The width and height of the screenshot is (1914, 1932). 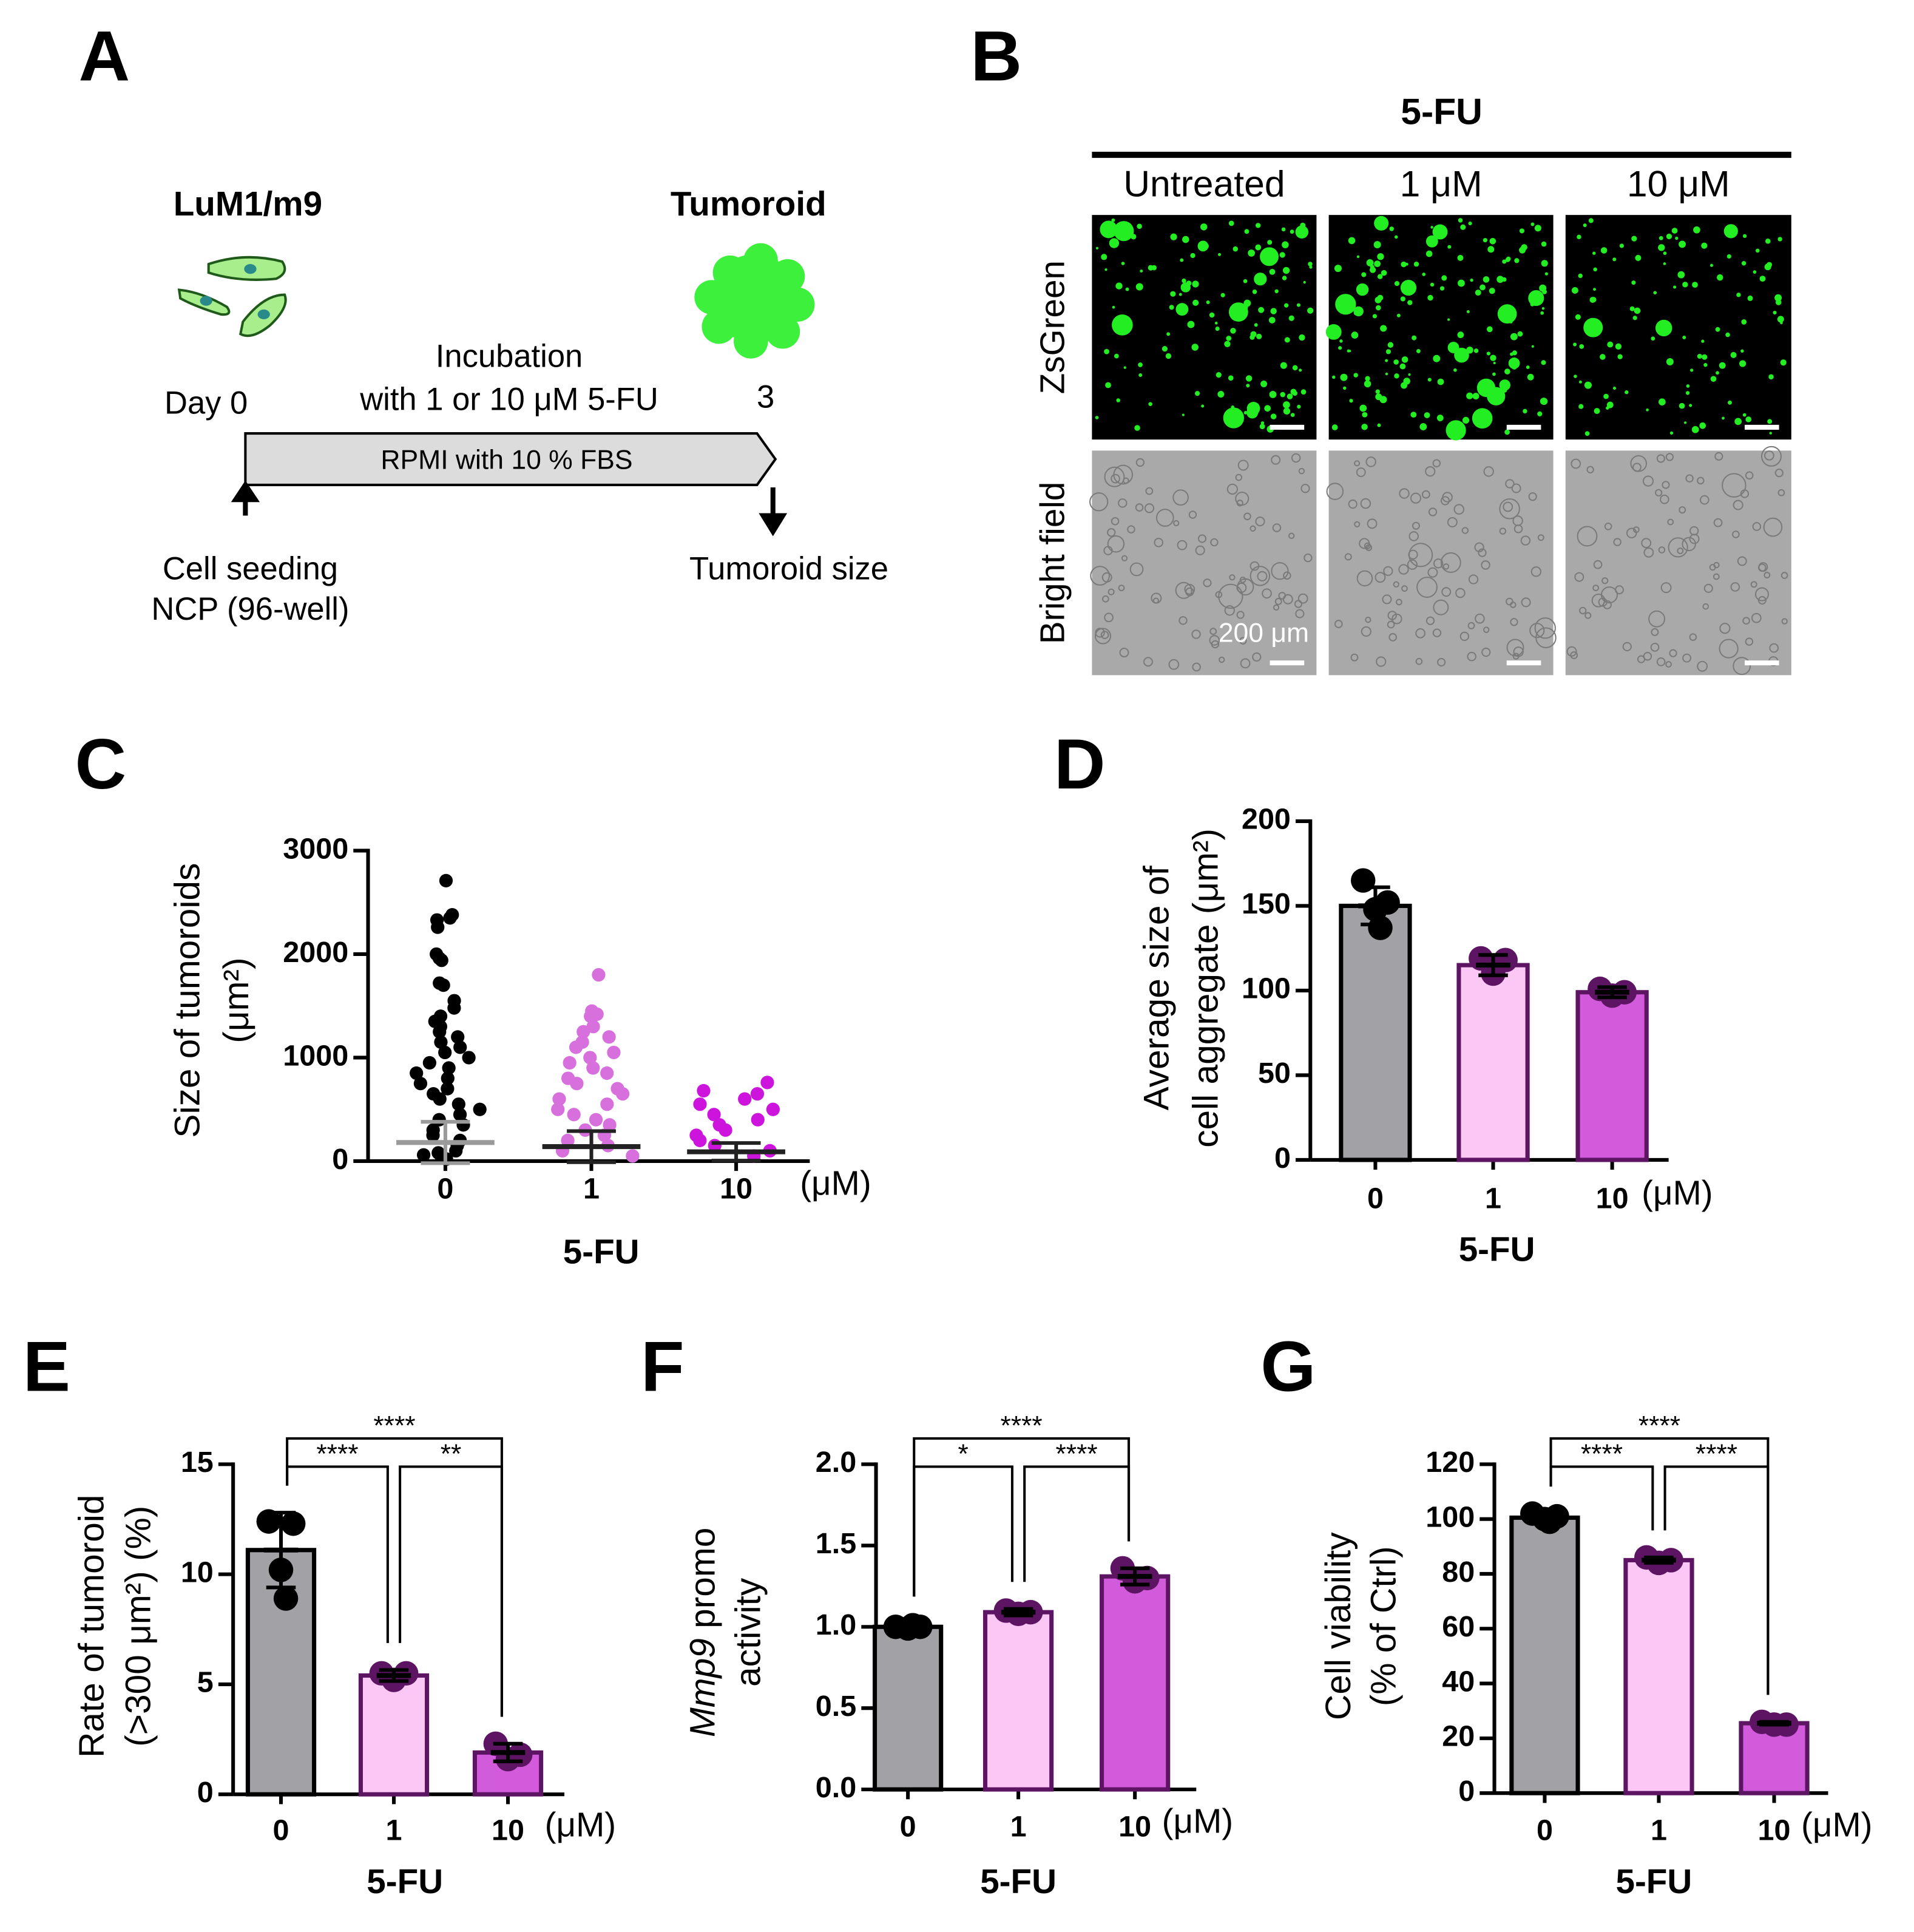 I want to click on y-tick-label: 0, so click(x=205, y=1792).